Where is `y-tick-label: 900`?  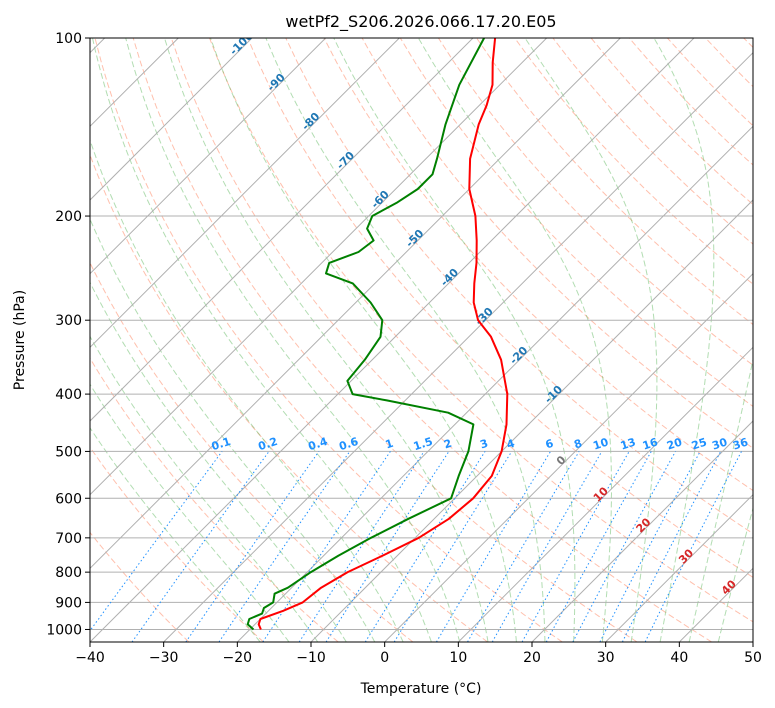 y-tick-label: 900 is located at coordinates (68, 603).